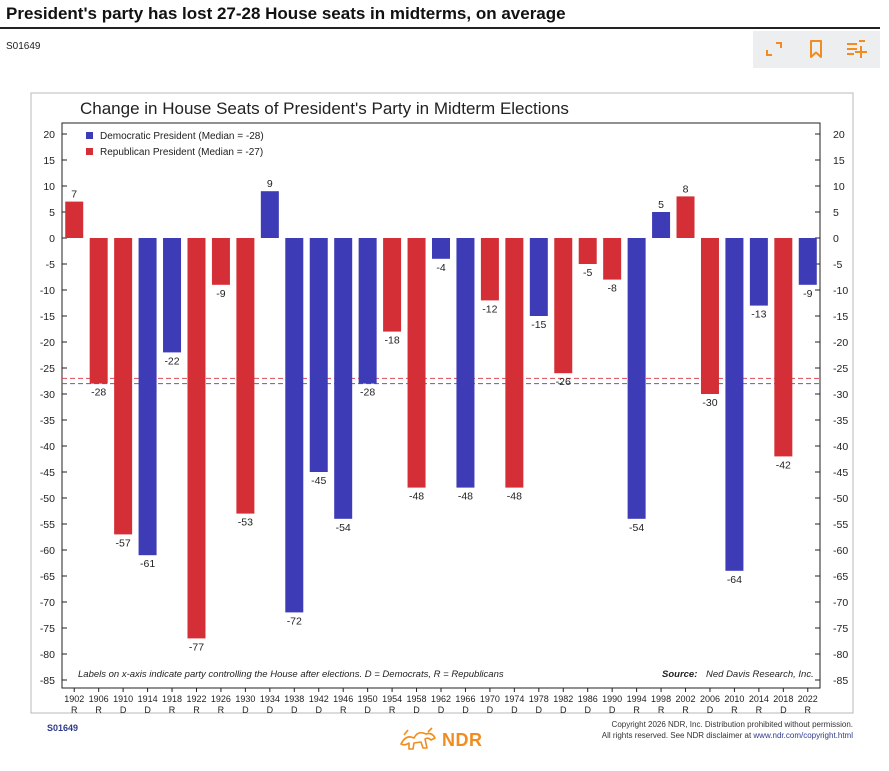 This screenshot has height=771, width=889. What do you see at coordinates (465, 497) in the screenshot?
I see `data-label-1966: -48` at bounding box center [465, 497].